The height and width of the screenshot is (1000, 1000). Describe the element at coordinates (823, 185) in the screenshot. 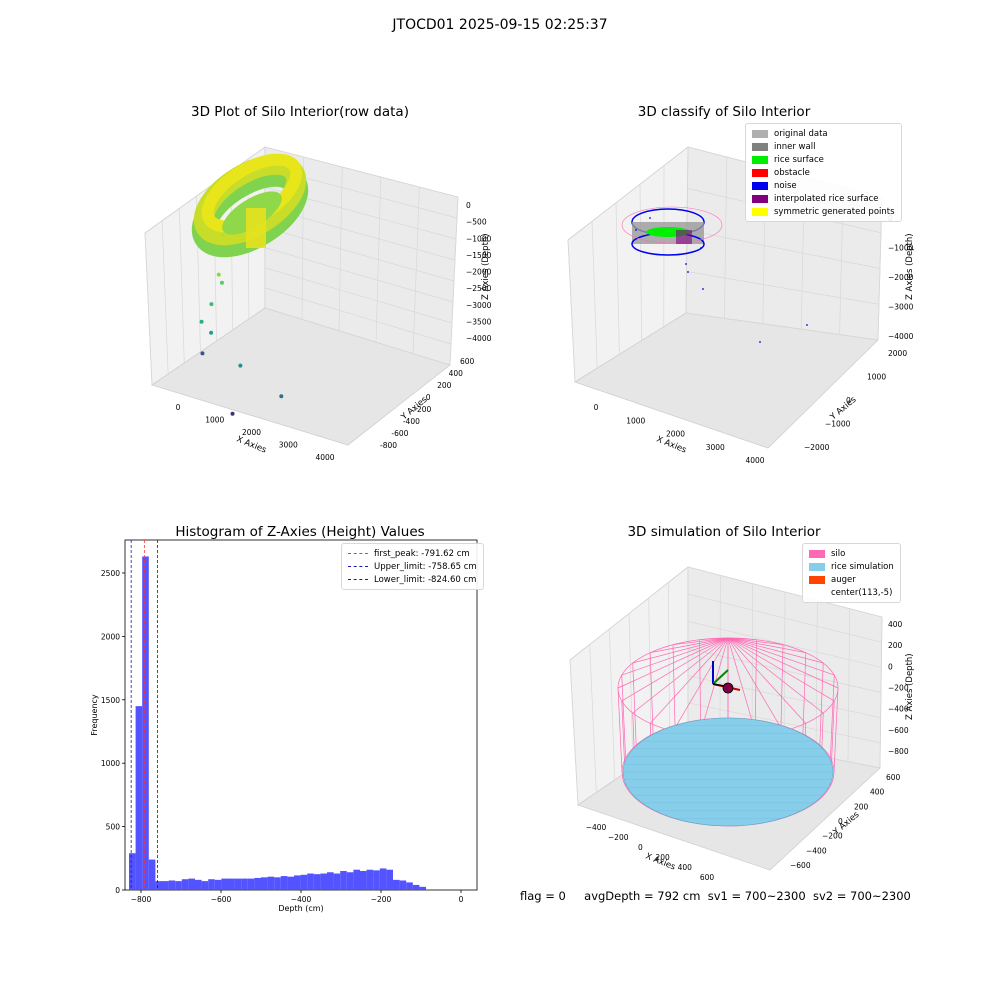

I see `legend-entry: noise` at that location.